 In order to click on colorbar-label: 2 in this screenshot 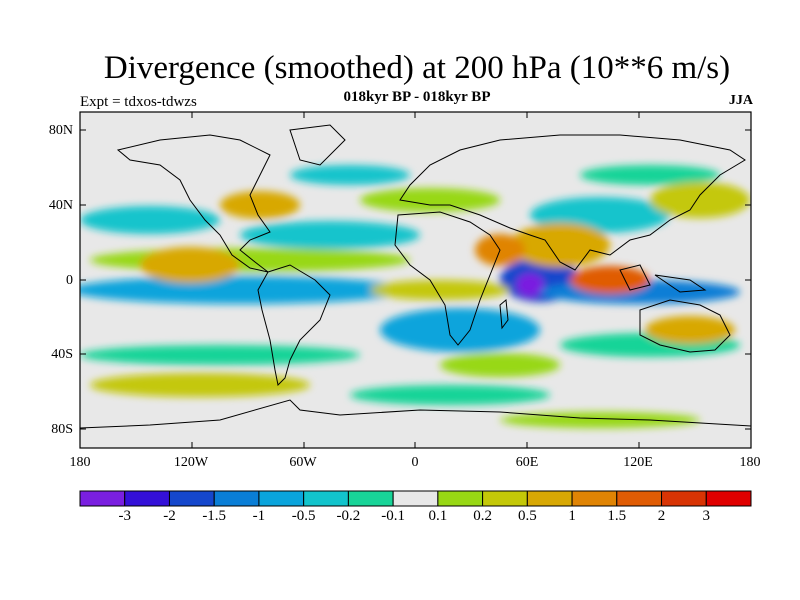, I will do `click(661, 516)`.